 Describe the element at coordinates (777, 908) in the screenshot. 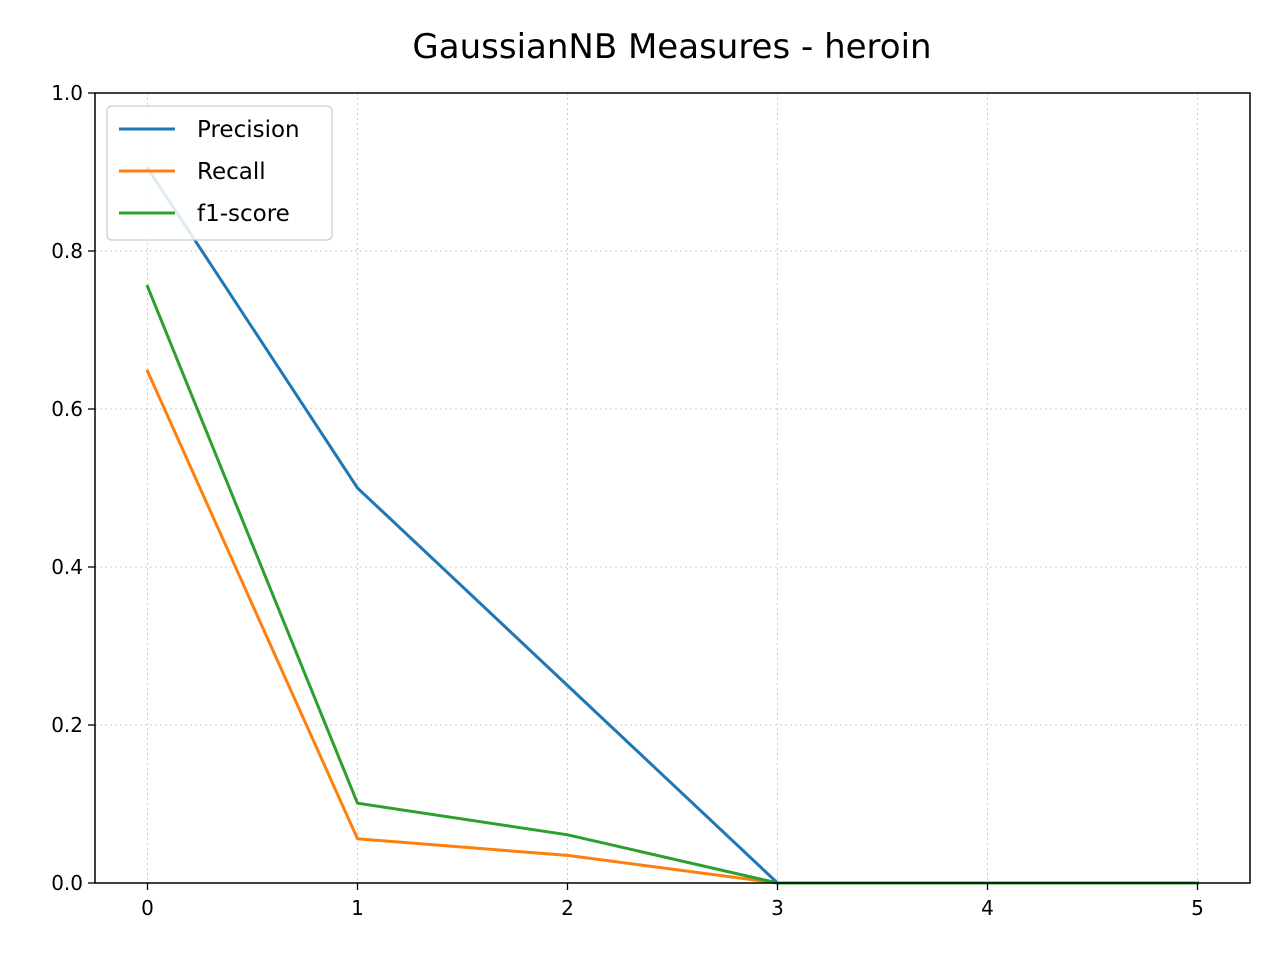

I see `x-tick-label: 3` at that location.